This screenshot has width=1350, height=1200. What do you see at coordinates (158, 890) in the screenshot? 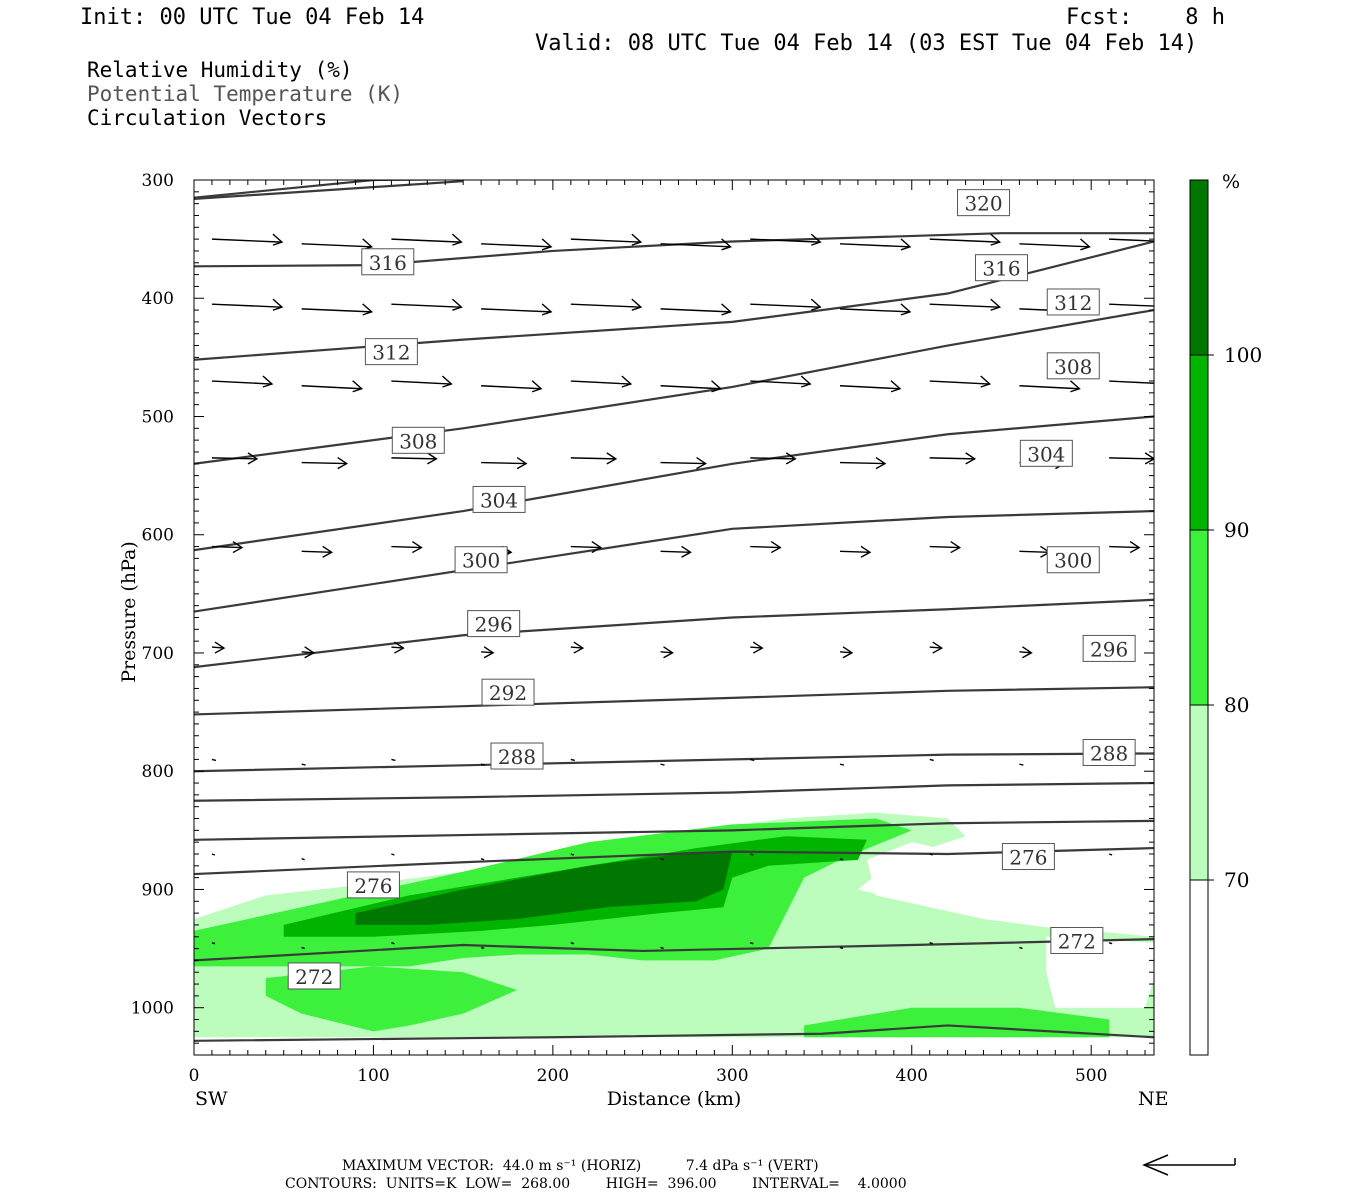
I see `y-tick-label: 900` at bounding box center [158, 890].